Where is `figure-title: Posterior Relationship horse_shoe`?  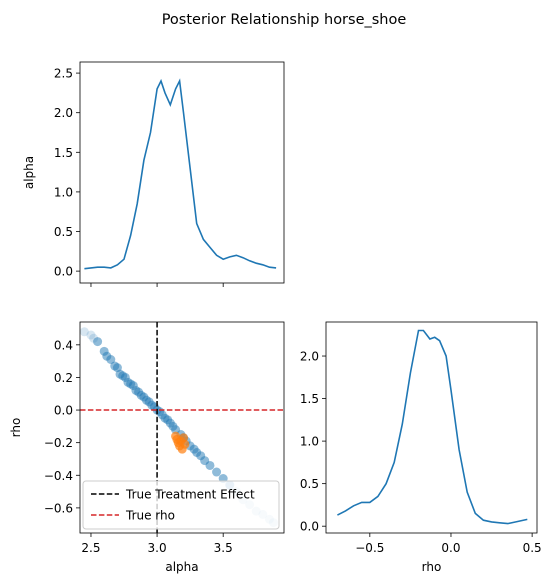
figure-title: Posterior Relationship horse_shoe is located at coordinates (284, 20).